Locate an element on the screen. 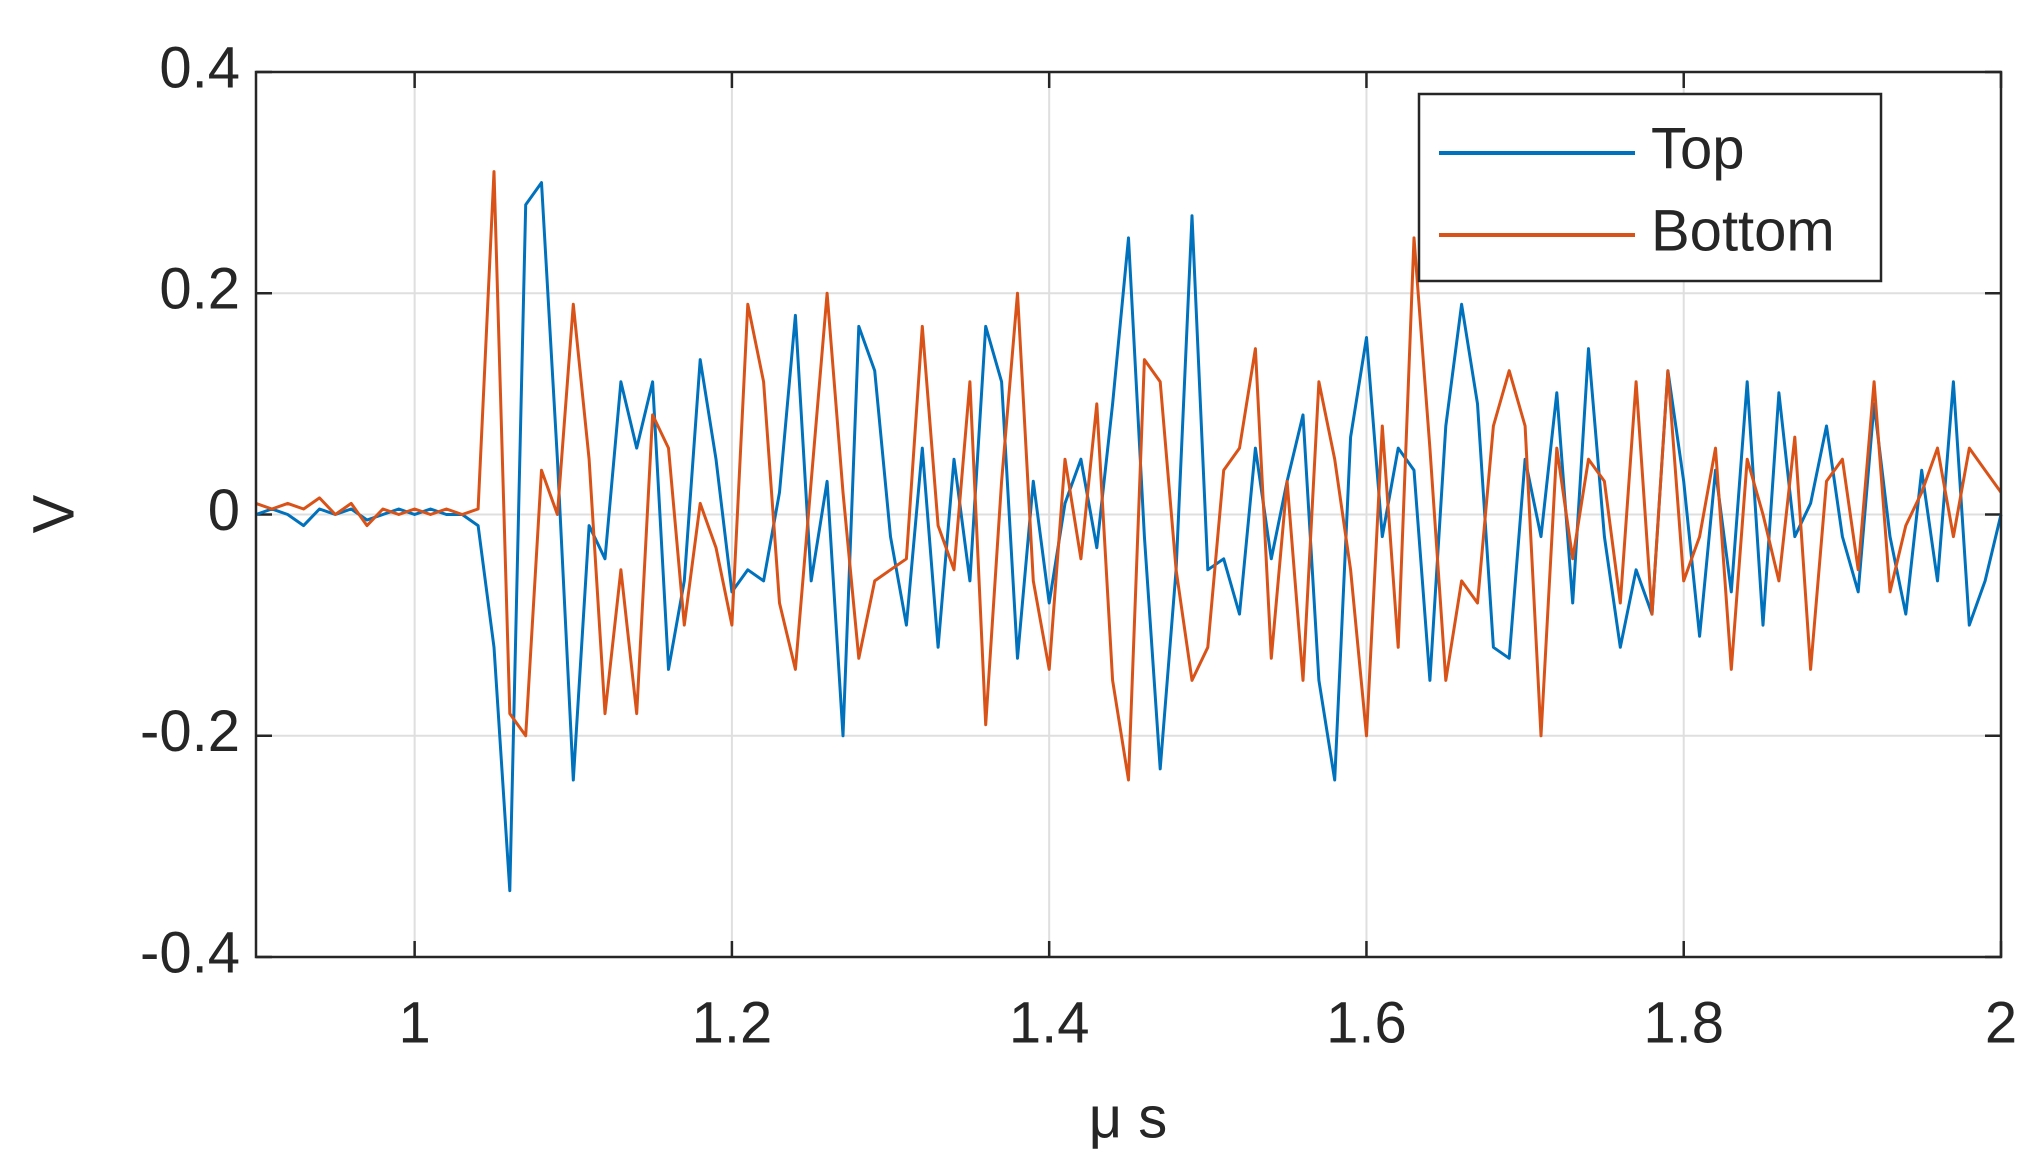 This screenshot has height=1175, width=2040. x-tick-label: 1.2 is located at coordinates (732, 1022).